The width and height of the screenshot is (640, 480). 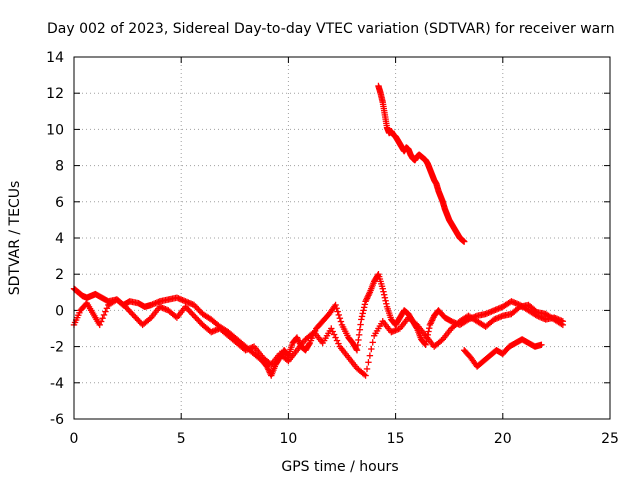 I want to click on y-axis-label: SDTVAR / TECUs, so click(x=15, y=238).